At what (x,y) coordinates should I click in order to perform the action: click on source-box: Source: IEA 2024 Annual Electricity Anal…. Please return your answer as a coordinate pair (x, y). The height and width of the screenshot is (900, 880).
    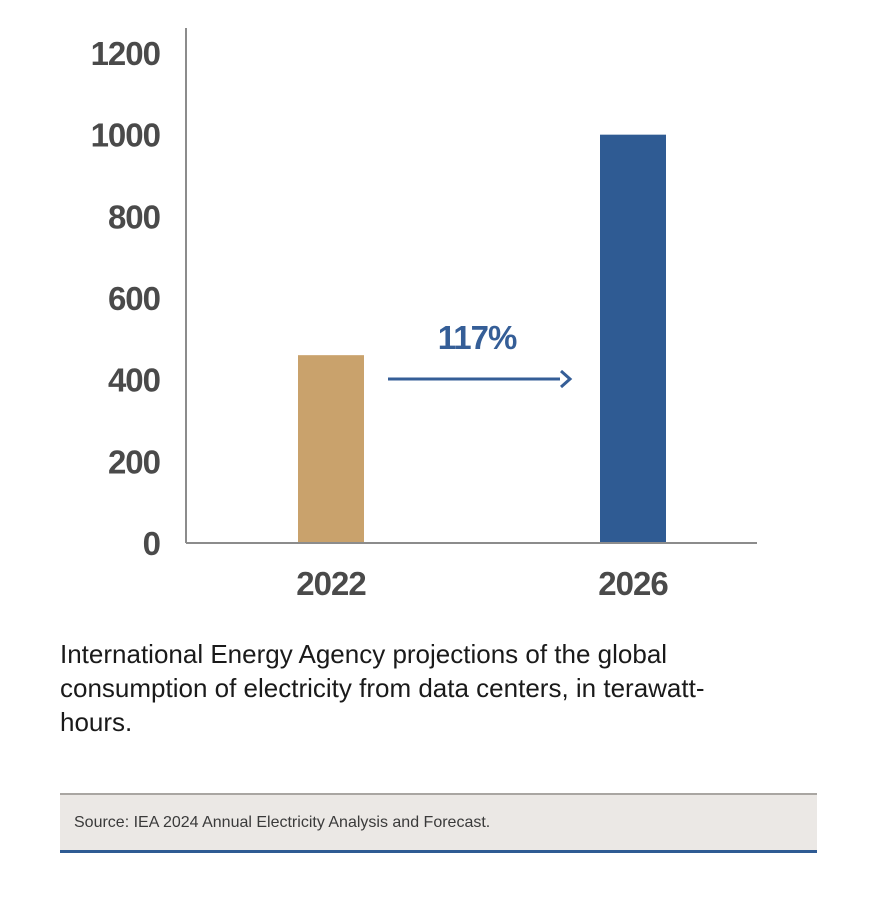
    Looking at the image, I should click on (438, 823).